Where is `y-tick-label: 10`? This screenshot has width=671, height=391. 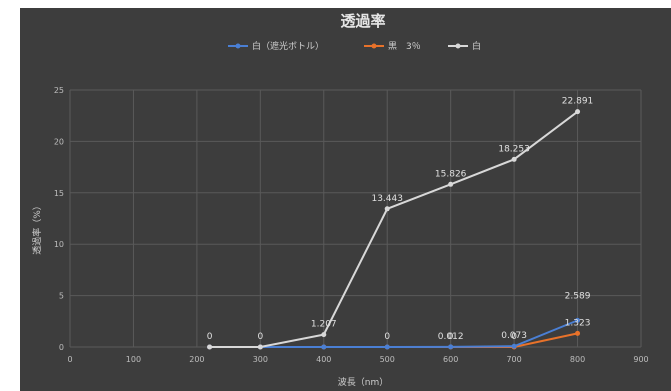 y-tick-label: 10 is located at coordinates (59, 244).